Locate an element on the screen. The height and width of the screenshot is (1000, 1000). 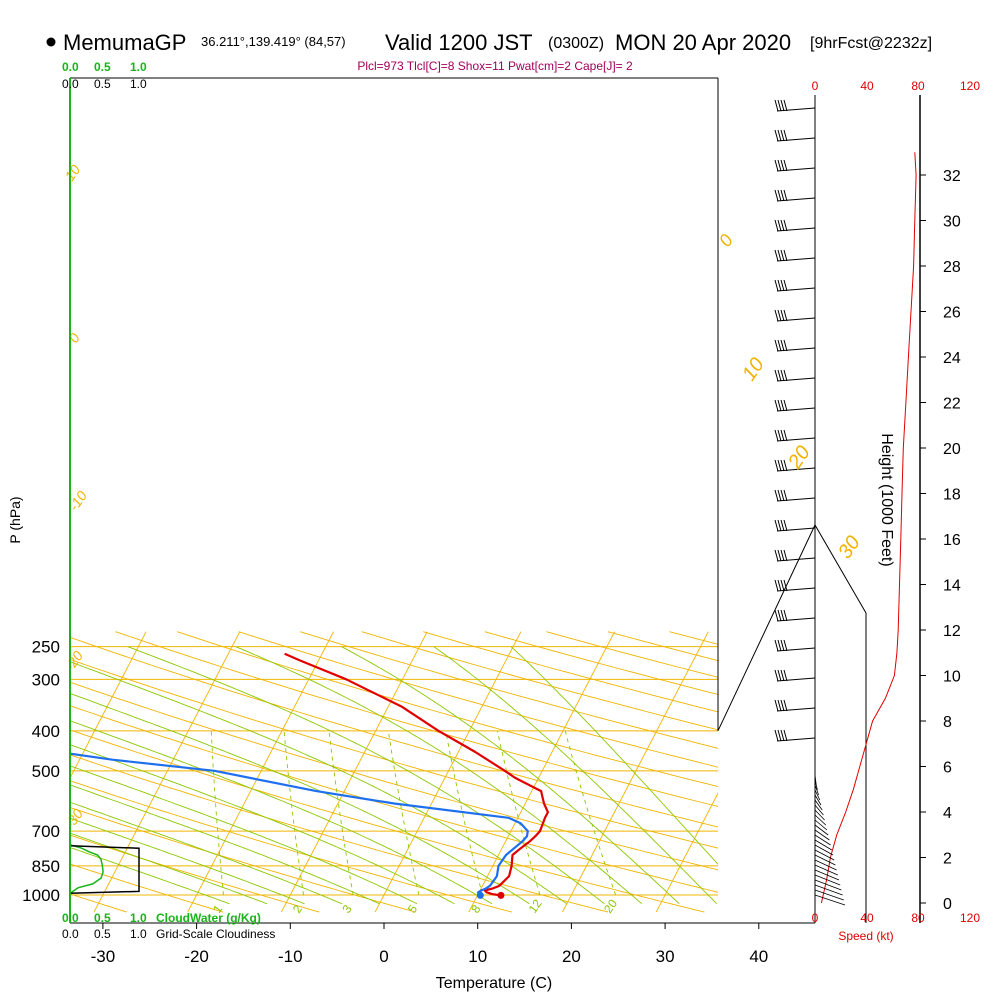
cloud-water-bottom-tick: 1.0 is located at coordinates (138, 918).